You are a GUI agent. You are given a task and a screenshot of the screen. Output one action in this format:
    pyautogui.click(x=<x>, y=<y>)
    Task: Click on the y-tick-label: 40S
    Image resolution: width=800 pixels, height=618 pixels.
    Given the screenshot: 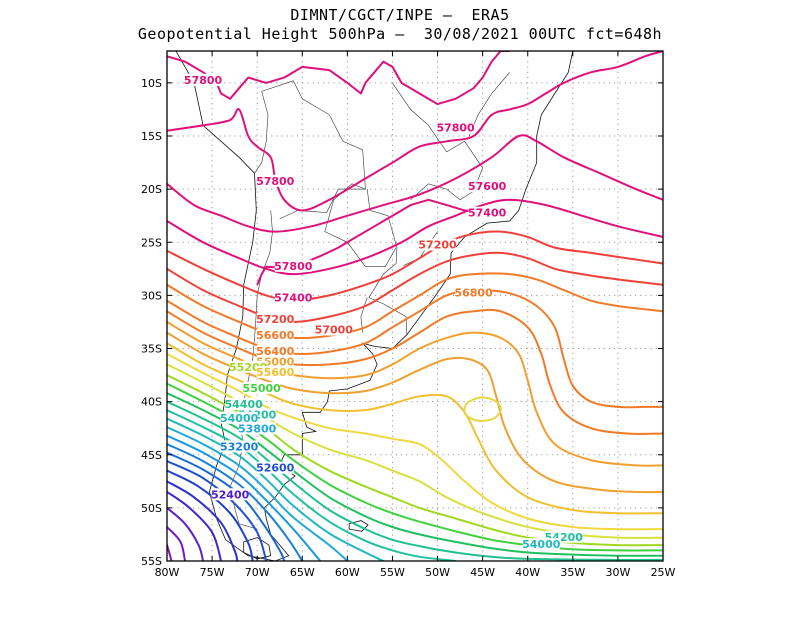 What is the action you would take?
    pyautogui.click(x=151, y=402)
    